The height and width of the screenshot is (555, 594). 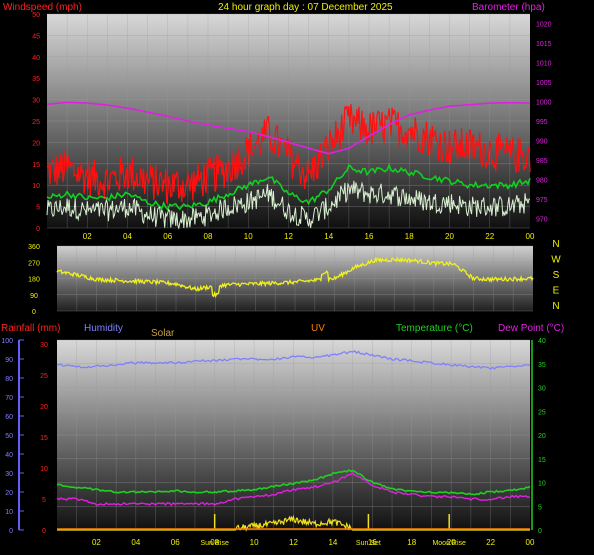 What do you see at coordinates (175, 542) in the screenshot?
I see `temp-x-tick-label: 06` at bounding box center [175, 542].